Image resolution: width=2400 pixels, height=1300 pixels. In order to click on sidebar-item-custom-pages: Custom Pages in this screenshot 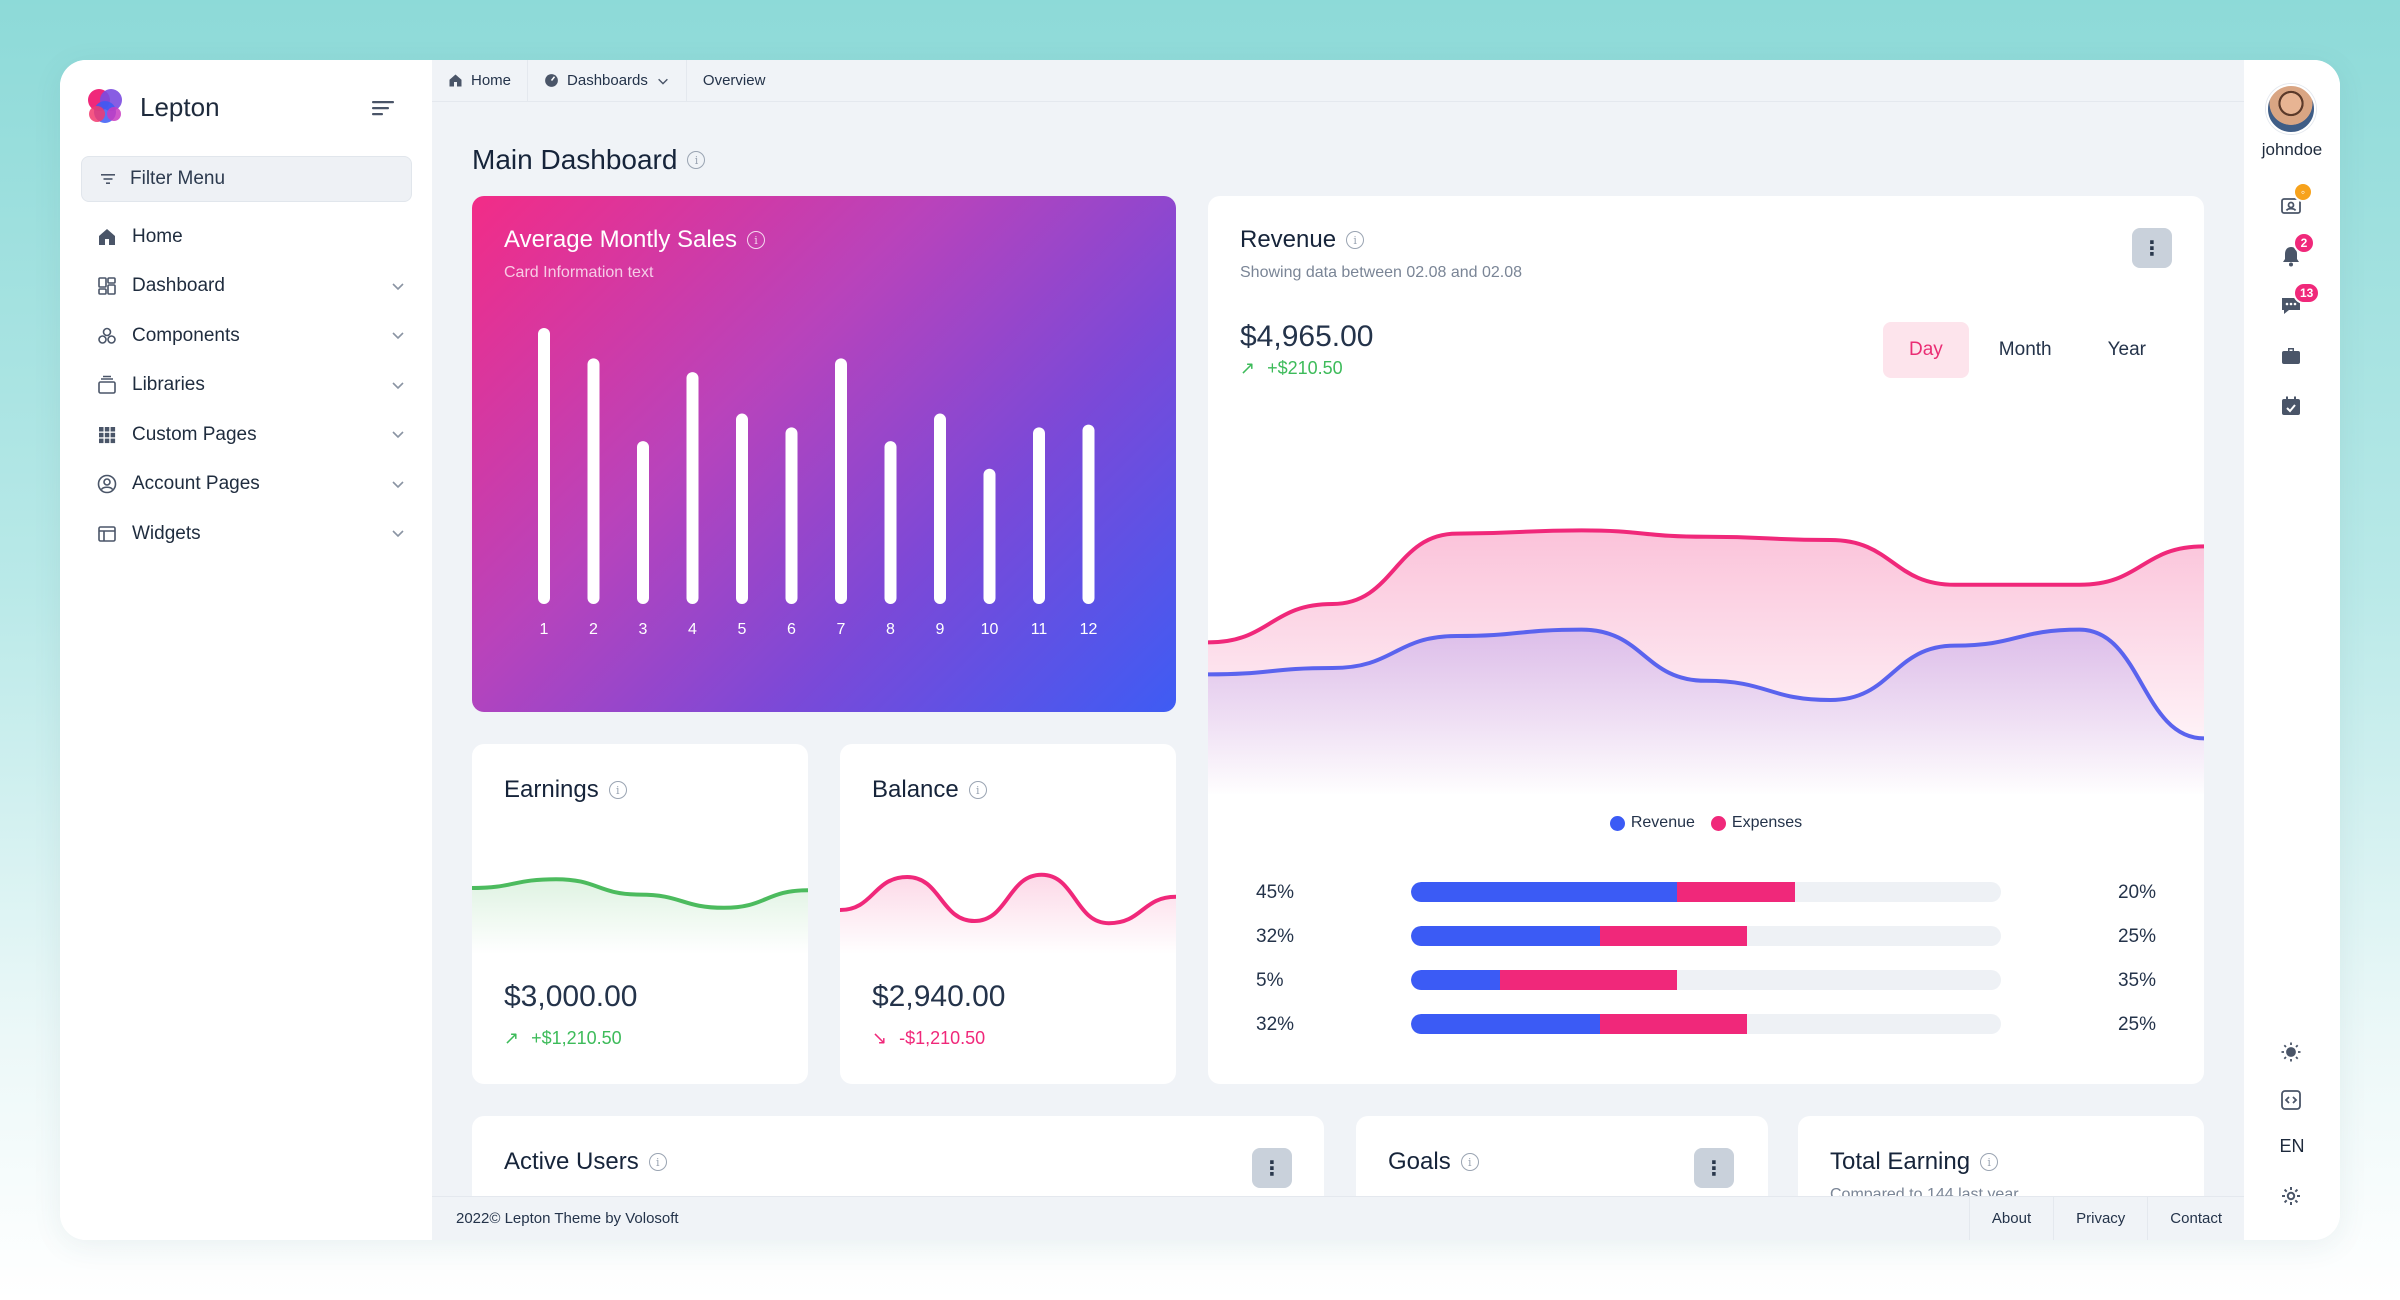, I will do `click(249, 435)`.